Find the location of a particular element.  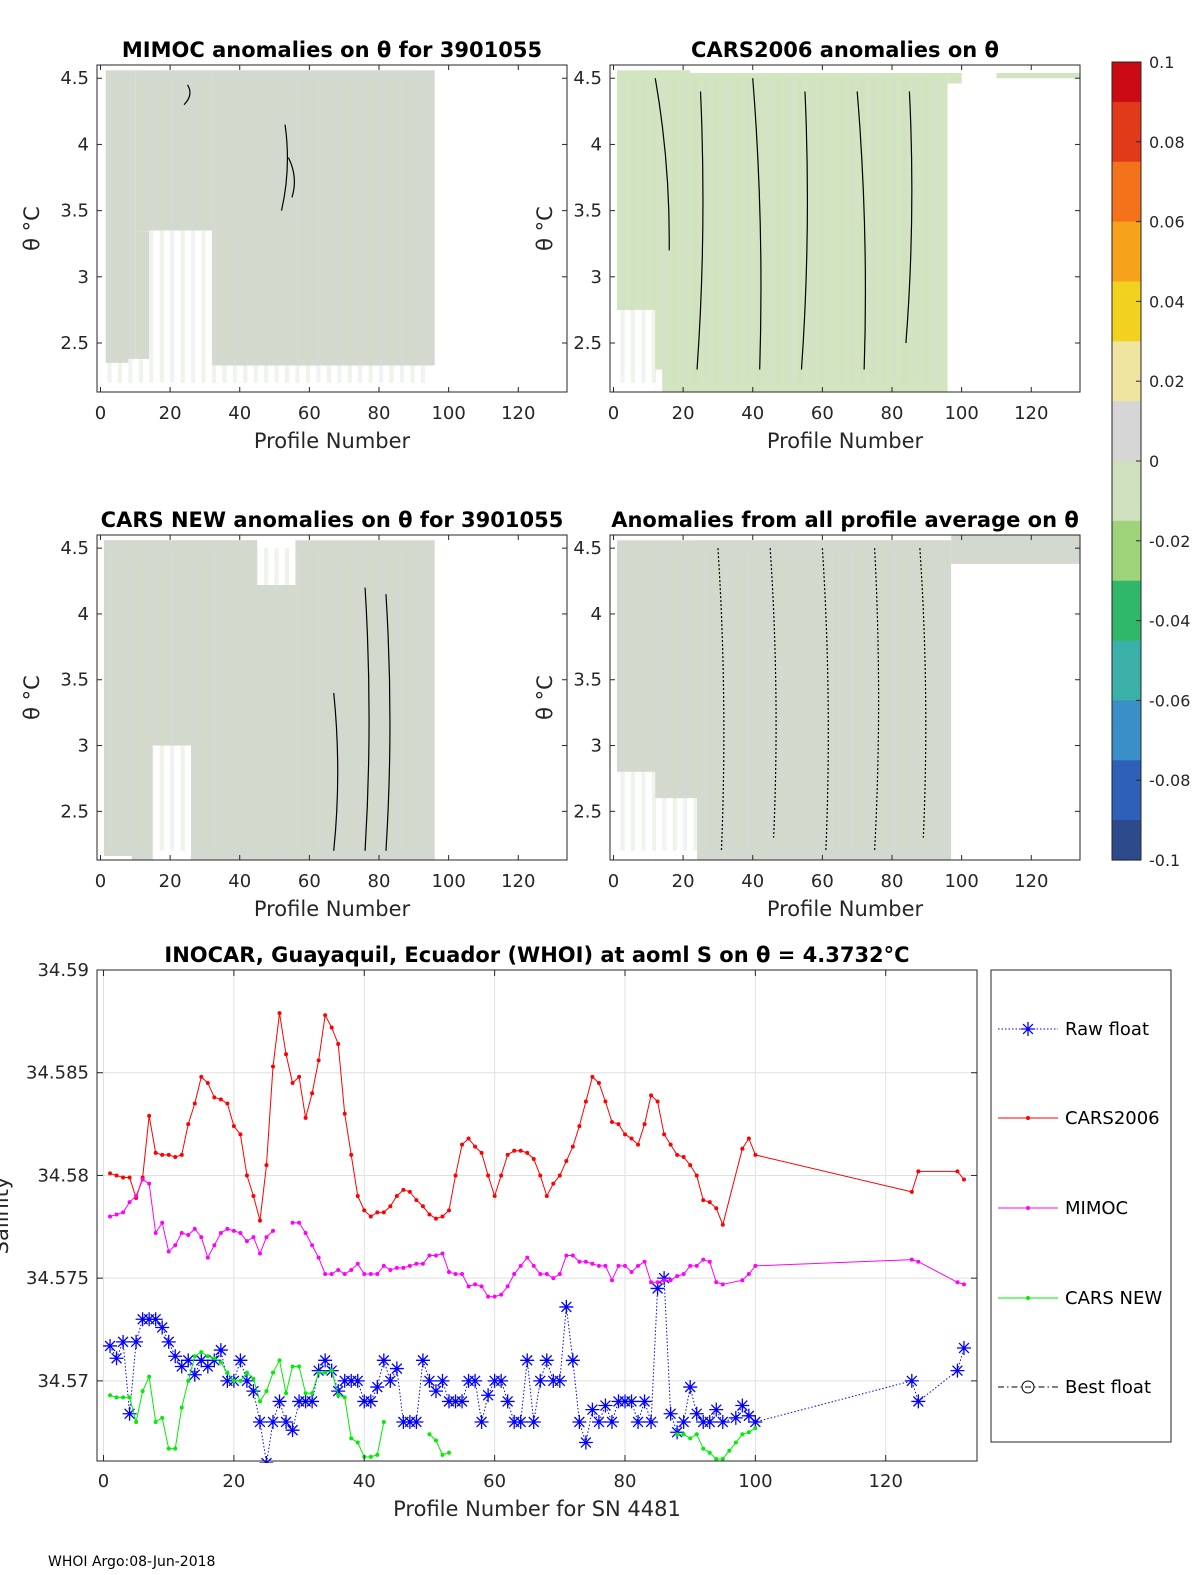

legend-entry: CARS NEW is located at coordinates (1080, 1298).